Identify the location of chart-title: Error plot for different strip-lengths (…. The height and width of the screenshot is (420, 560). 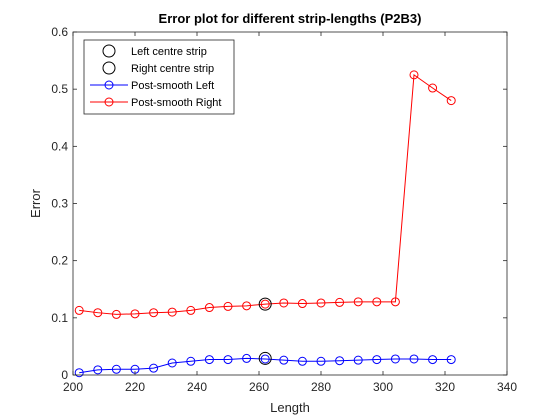
(290, 18).